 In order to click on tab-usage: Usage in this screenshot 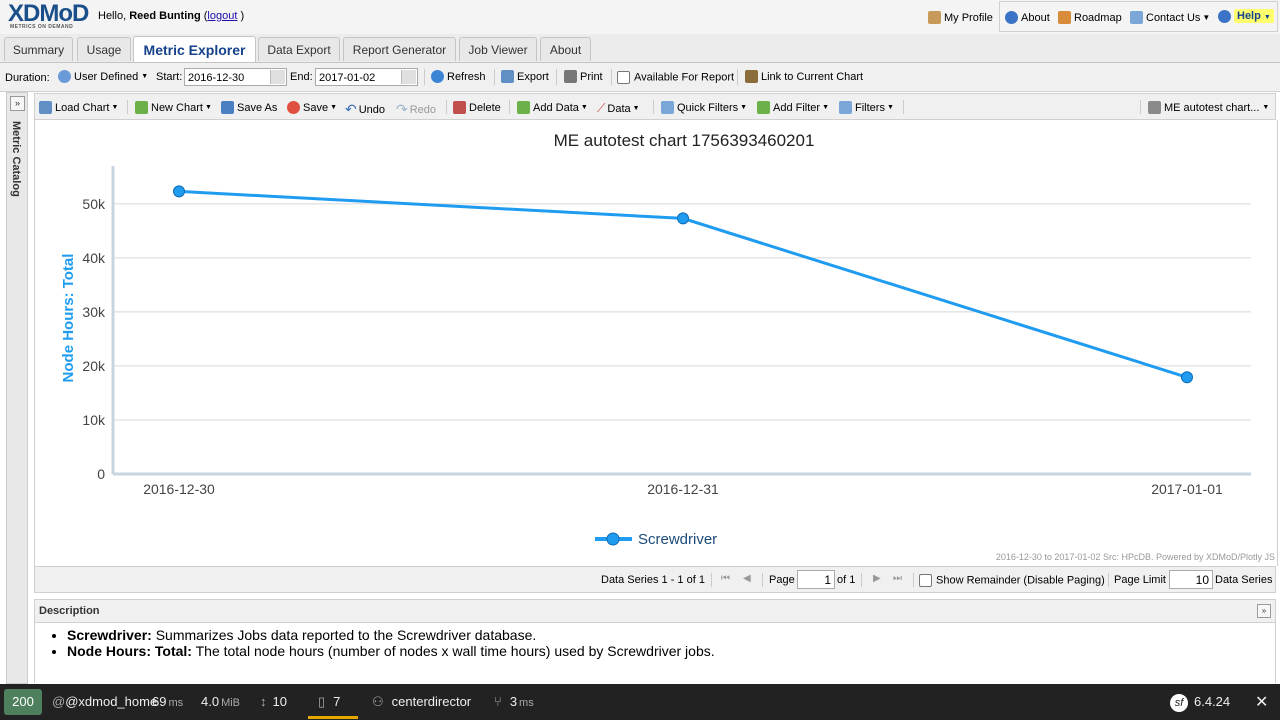, I will do `click(104, 49)`.